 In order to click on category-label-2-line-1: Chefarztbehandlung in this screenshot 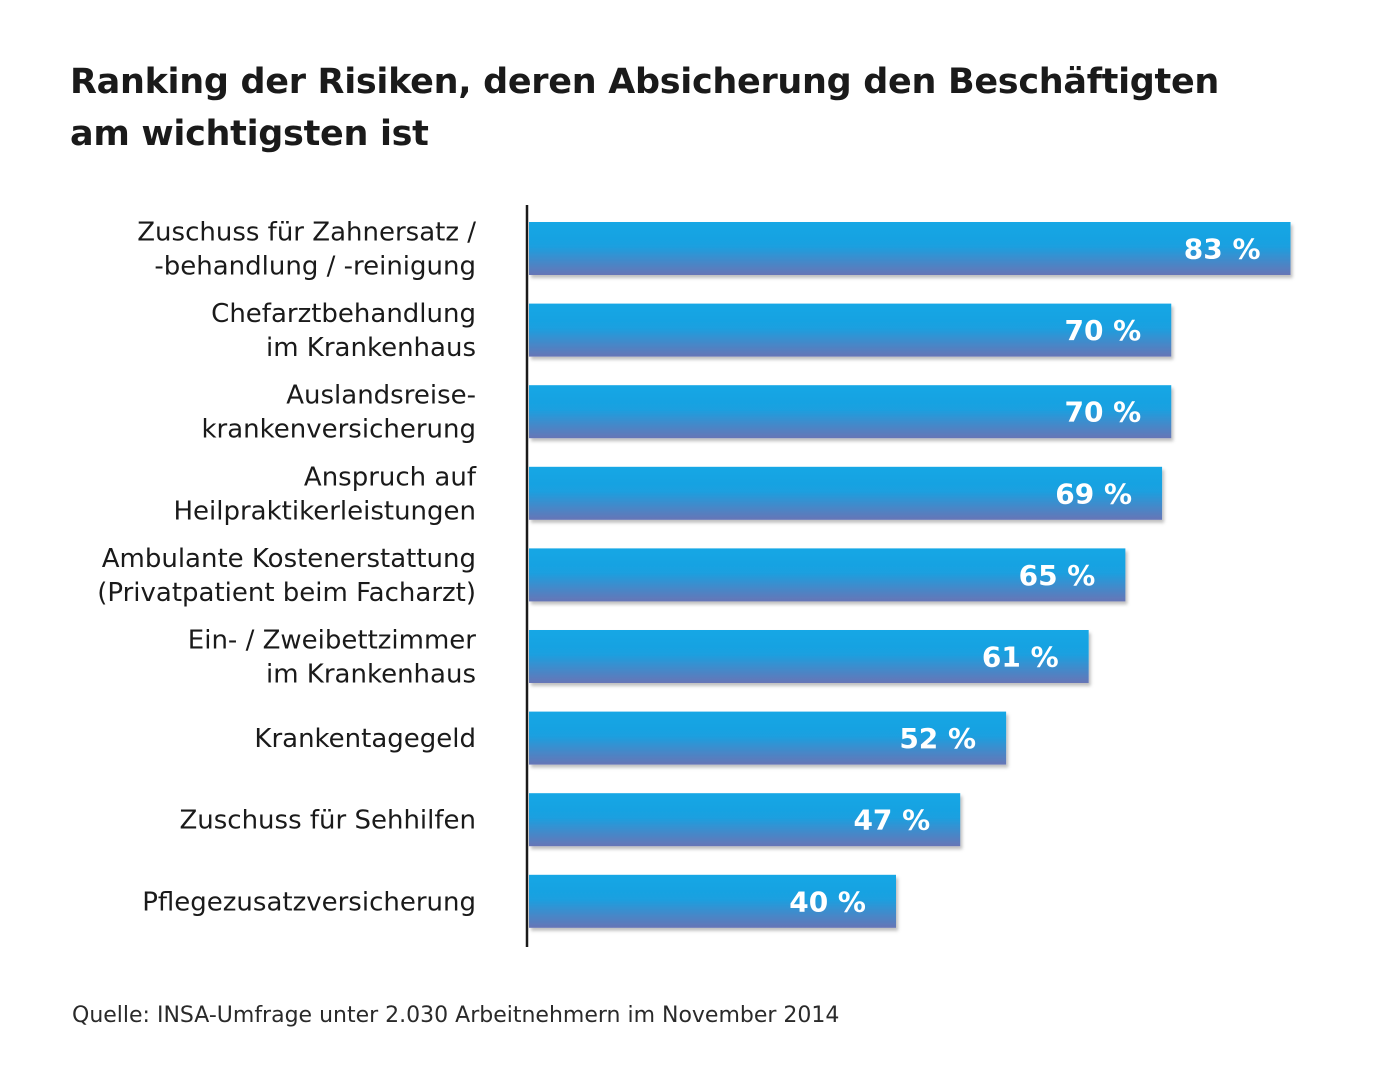, I will do `click(343, 314)`.